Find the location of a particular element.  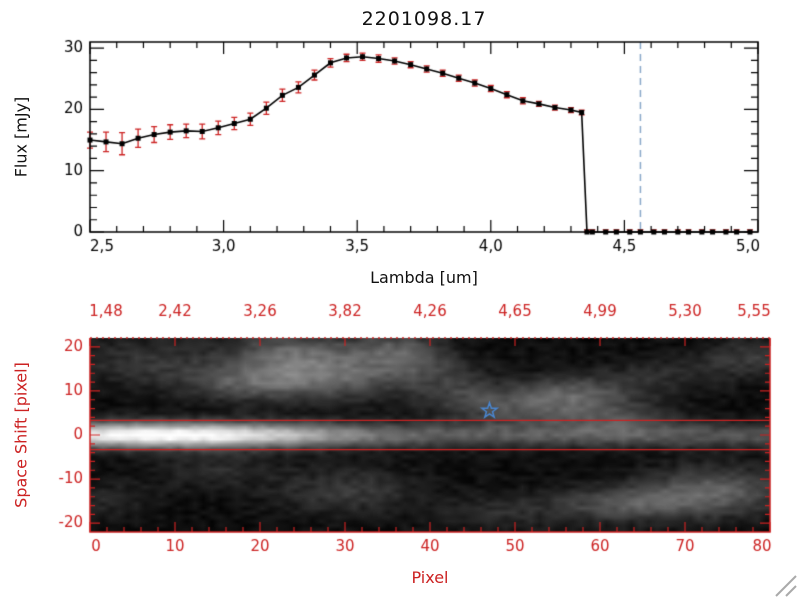

space-shift-axis-label: Space Shift [pixel] is located at coordinates (21, 435).